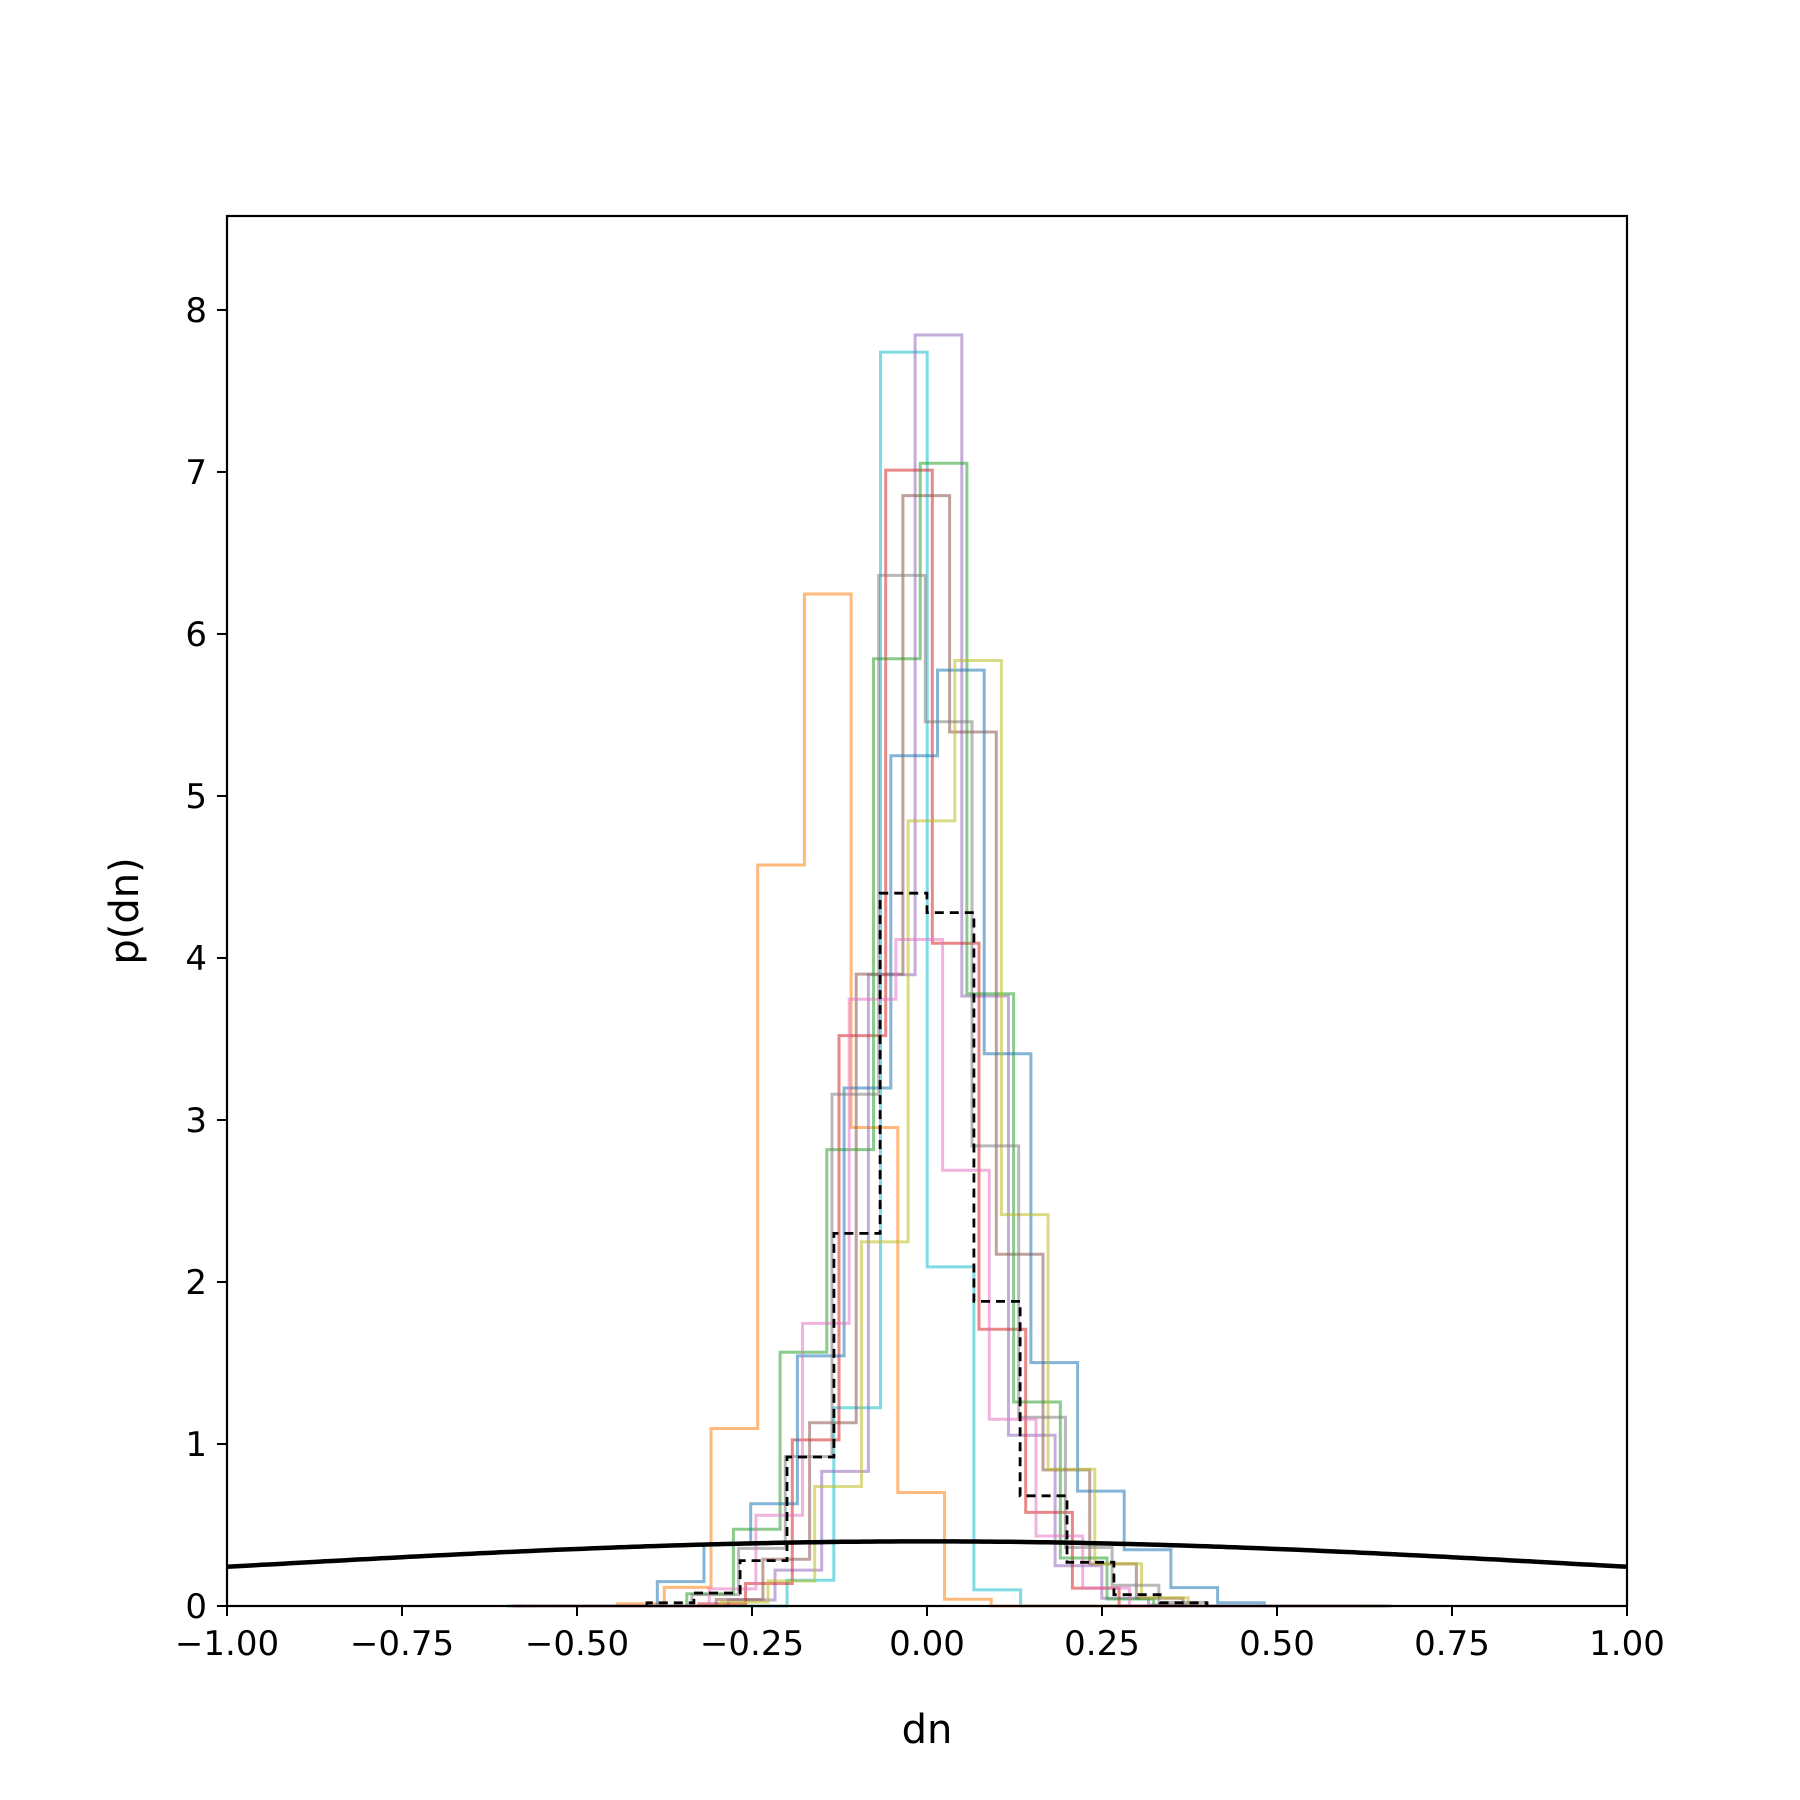 This screenshot has height=1800, width=1800. What do you see at coordinates (1627, 1644) in the screenshot?
I see `x-tick-label: 1.00` at bounding box center [1627, 1644].